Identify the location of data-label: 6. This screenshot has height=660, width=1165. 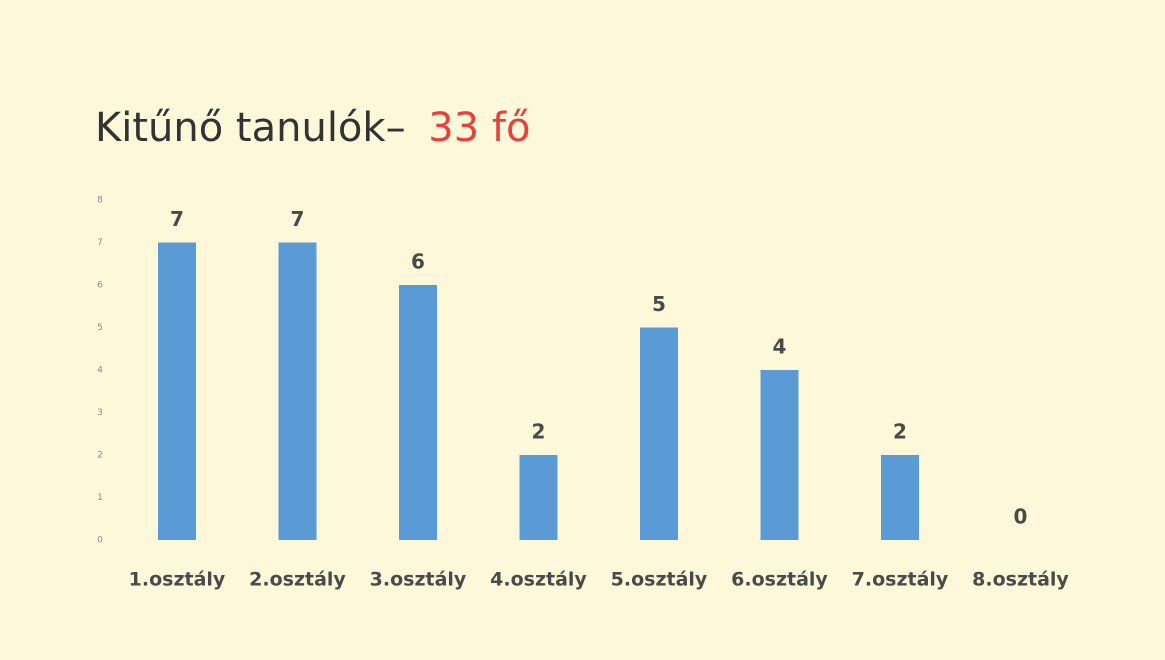
(418, 262).